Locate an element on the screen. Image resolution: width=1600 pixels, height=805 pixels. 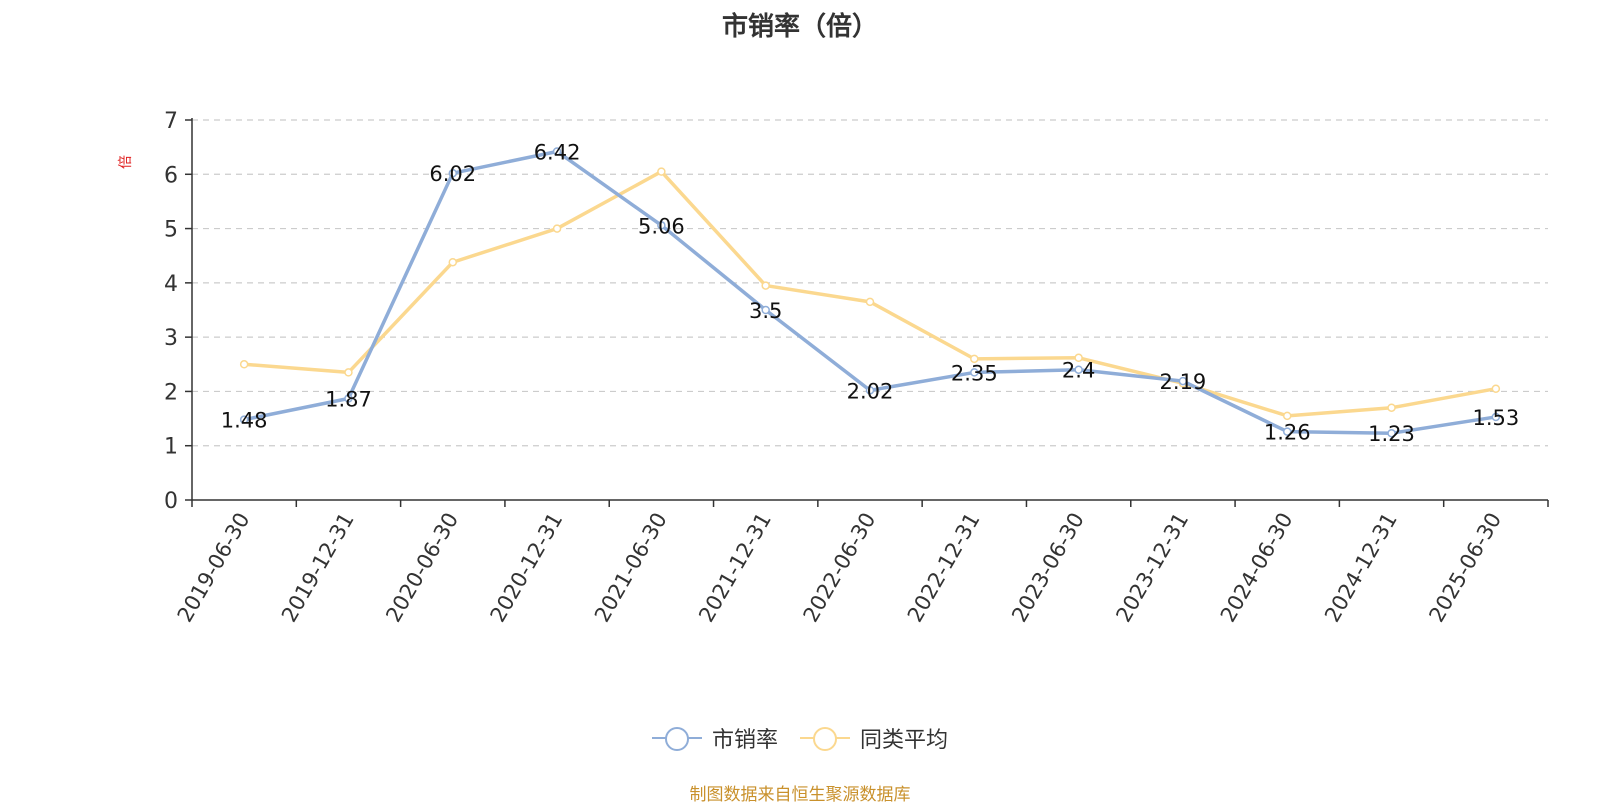
data-label: 3.5 is located at coordinates (765, 311).